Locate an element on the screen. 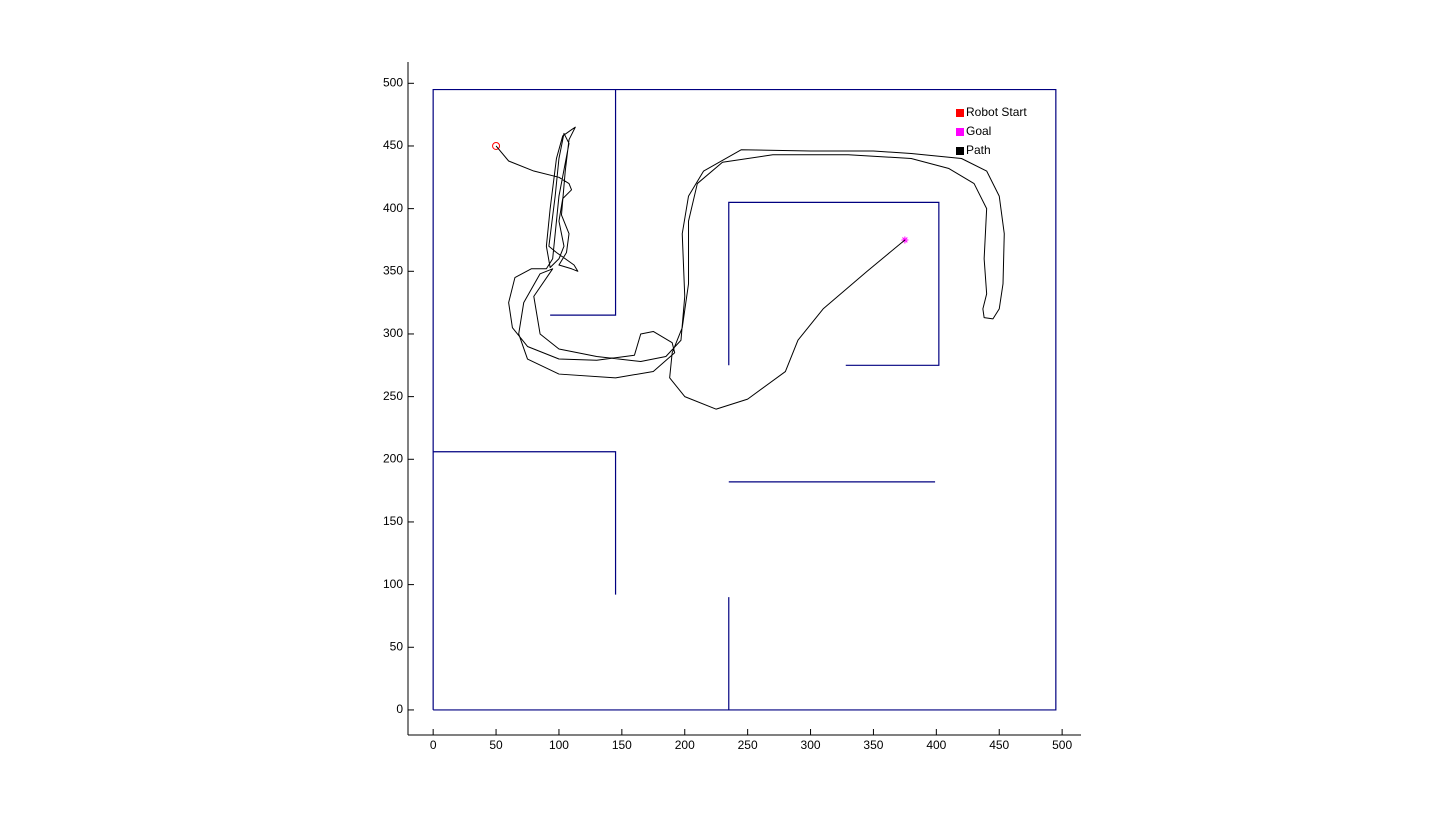  x-tick-label: 100 is located at coordinates (559, 745).